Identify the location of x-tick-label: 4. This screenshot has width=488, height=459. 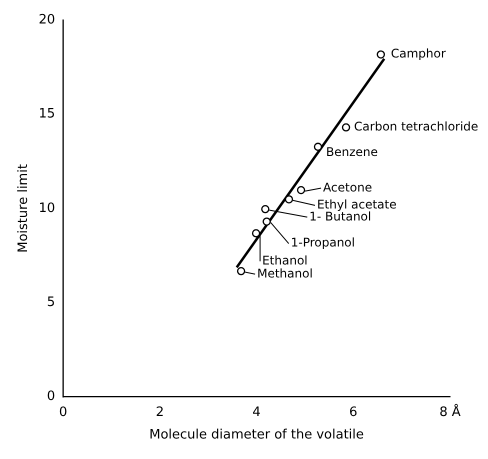
(256, 412).